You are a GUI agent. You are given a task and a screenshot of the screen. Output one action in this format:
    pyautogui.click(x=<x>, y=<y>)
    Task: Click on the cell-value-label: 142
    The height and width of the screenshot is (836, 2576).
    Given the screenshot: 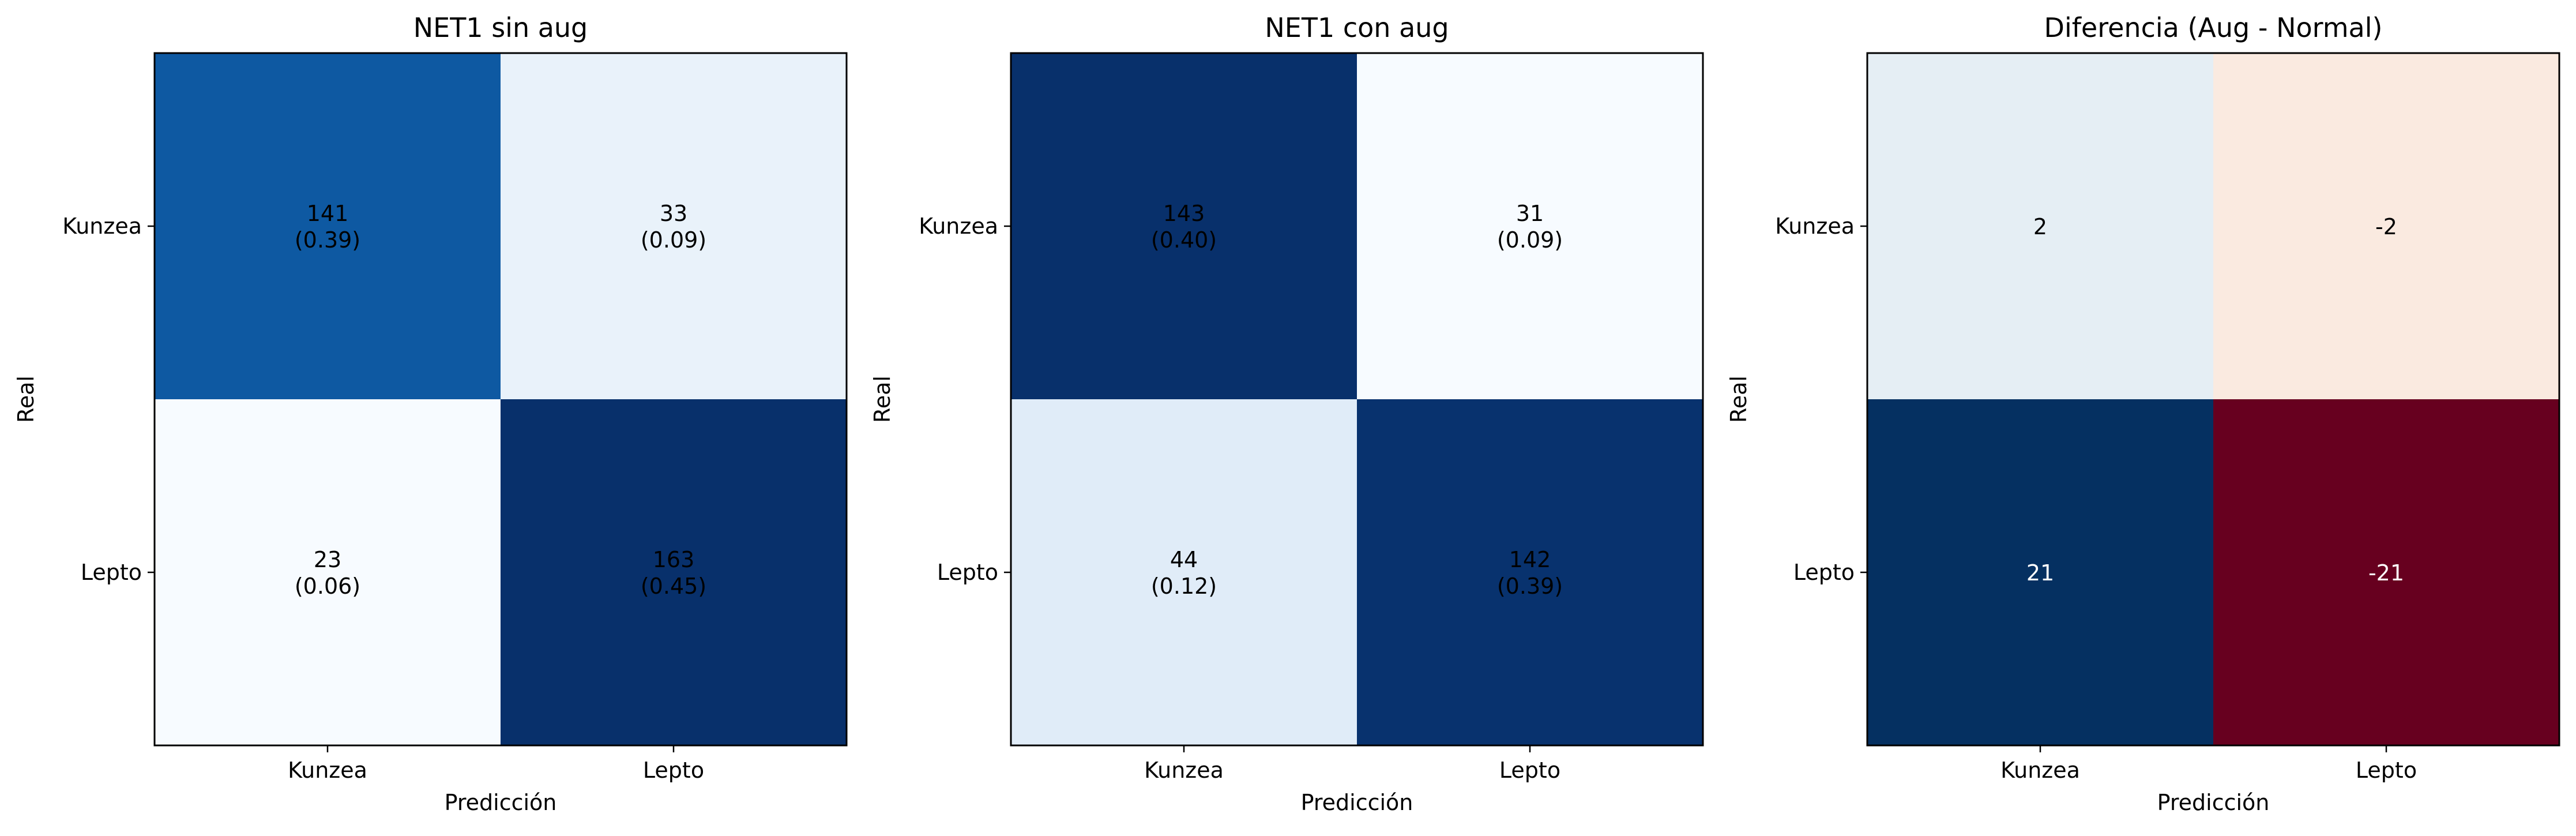 What is the action you would take?
    pyautogui.click(x=1530, y=559)
    